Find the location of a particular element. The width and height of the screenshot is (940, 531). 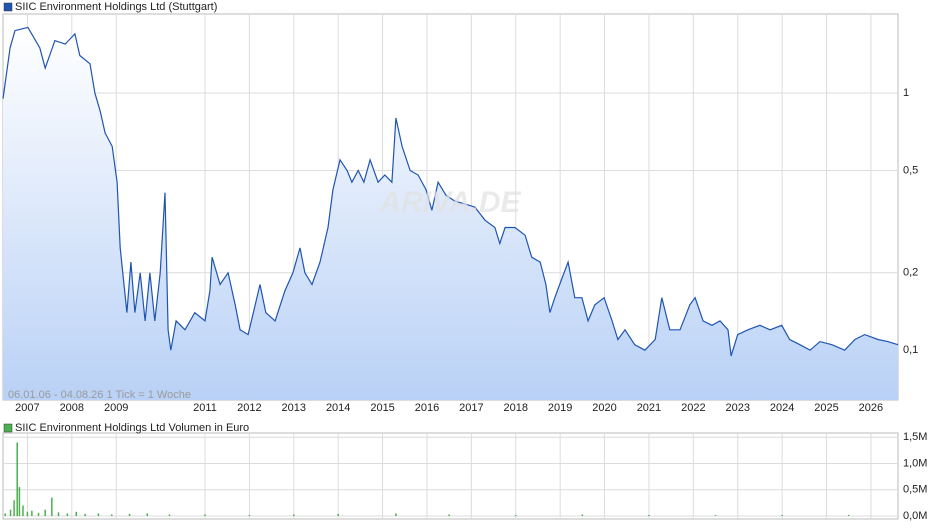

x-tick-label: 2026 is located at coordinates (871, 408).